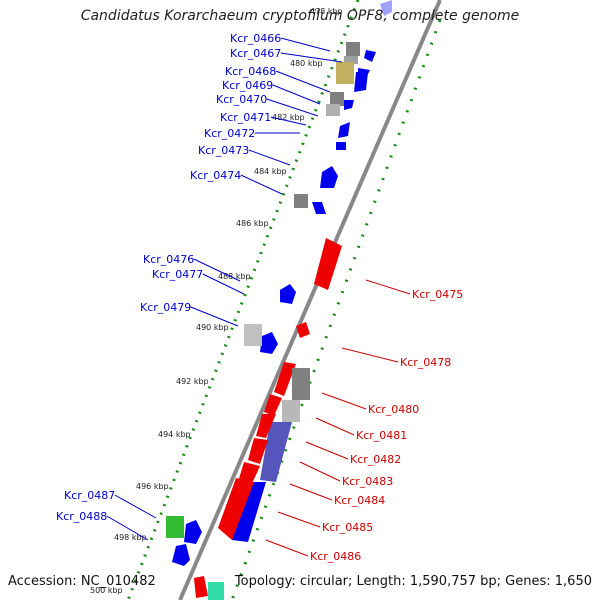 This screenshot has width=600, height=600. What do you see at coordinates (82, 581) in the screenshot?
I see `accession-text: Accession: NC_010482` at bounding box center [82, 581].